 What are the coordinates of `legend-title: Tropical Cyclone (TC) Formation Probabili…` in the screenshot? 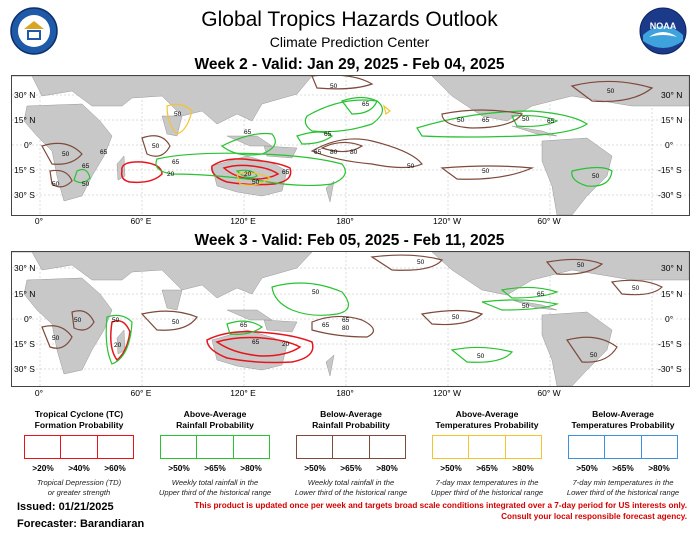 It's located at (79, 420).